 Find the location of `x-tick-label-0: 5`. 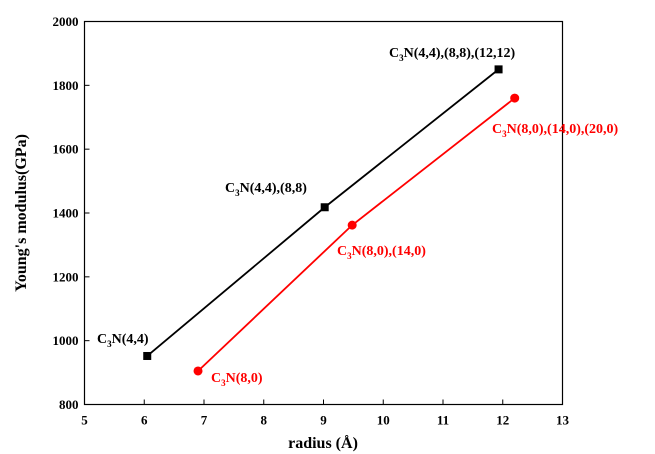

x-tick-label-0: 5 is located at coordinates (84, 420).